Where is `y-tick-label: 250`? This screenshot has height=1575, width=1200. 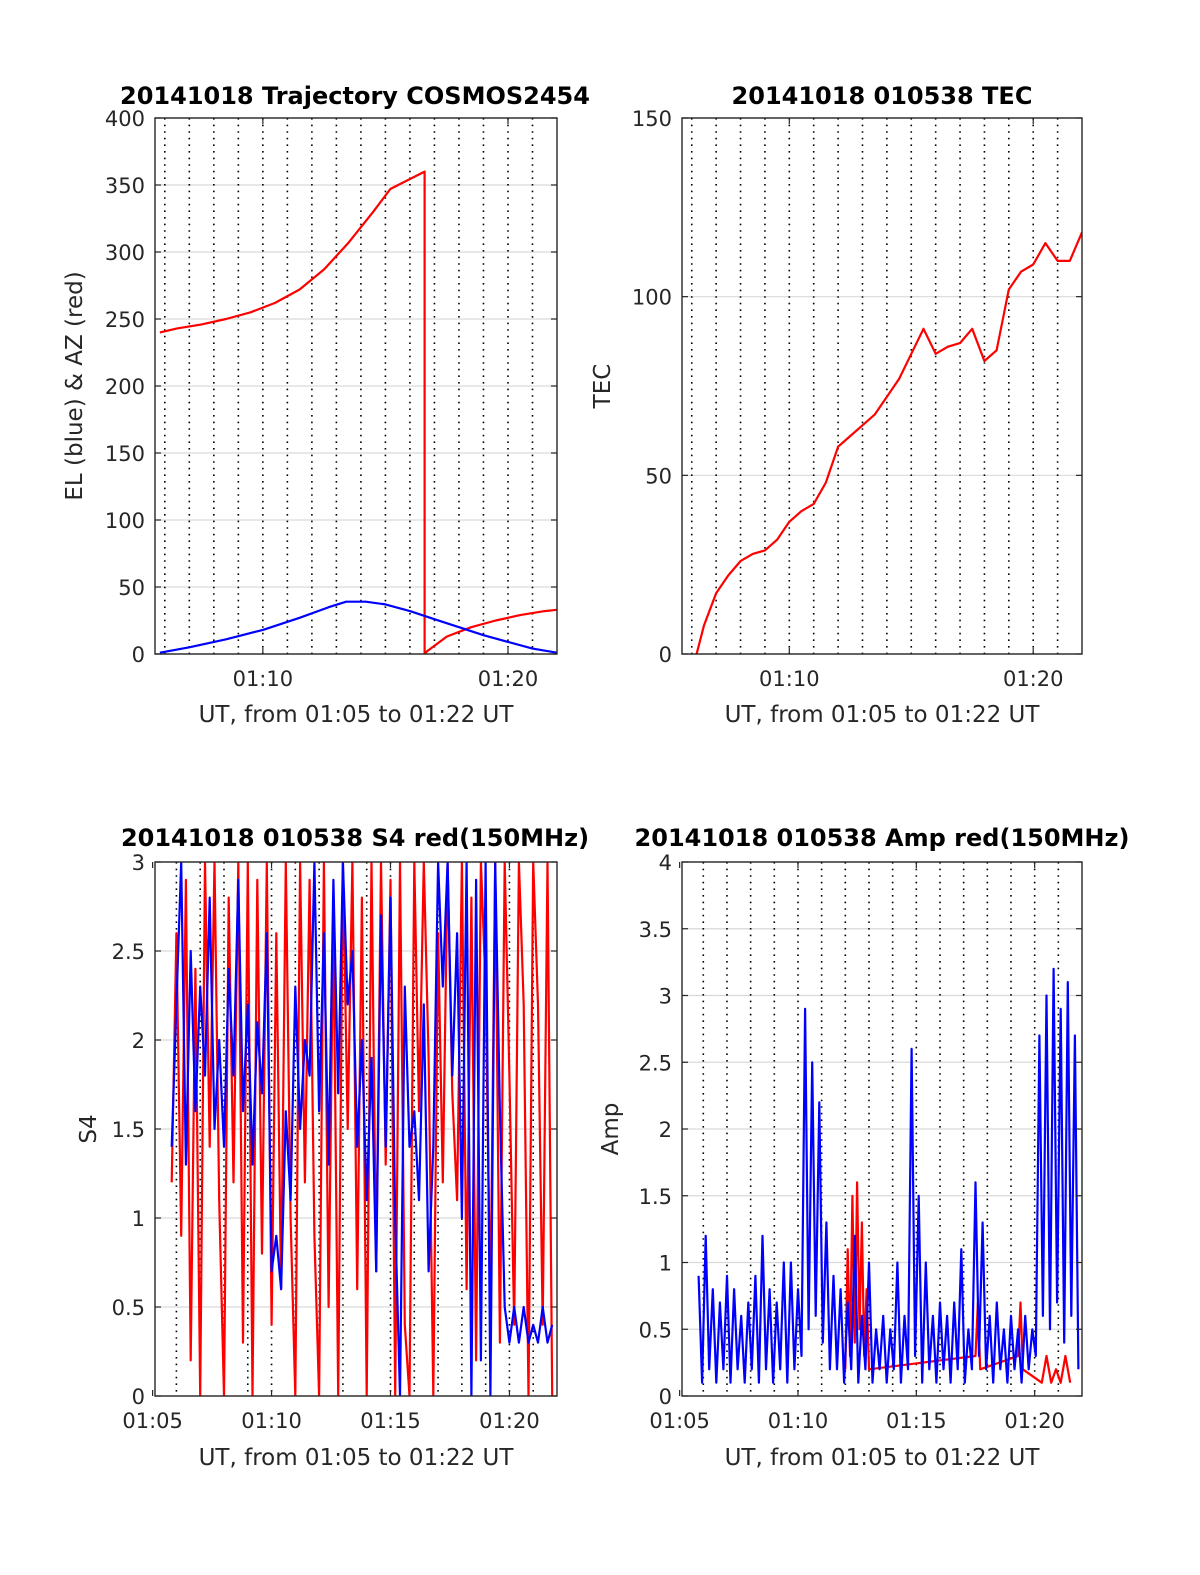 y-tick-label: 250 is located at coordinates (125, 320).